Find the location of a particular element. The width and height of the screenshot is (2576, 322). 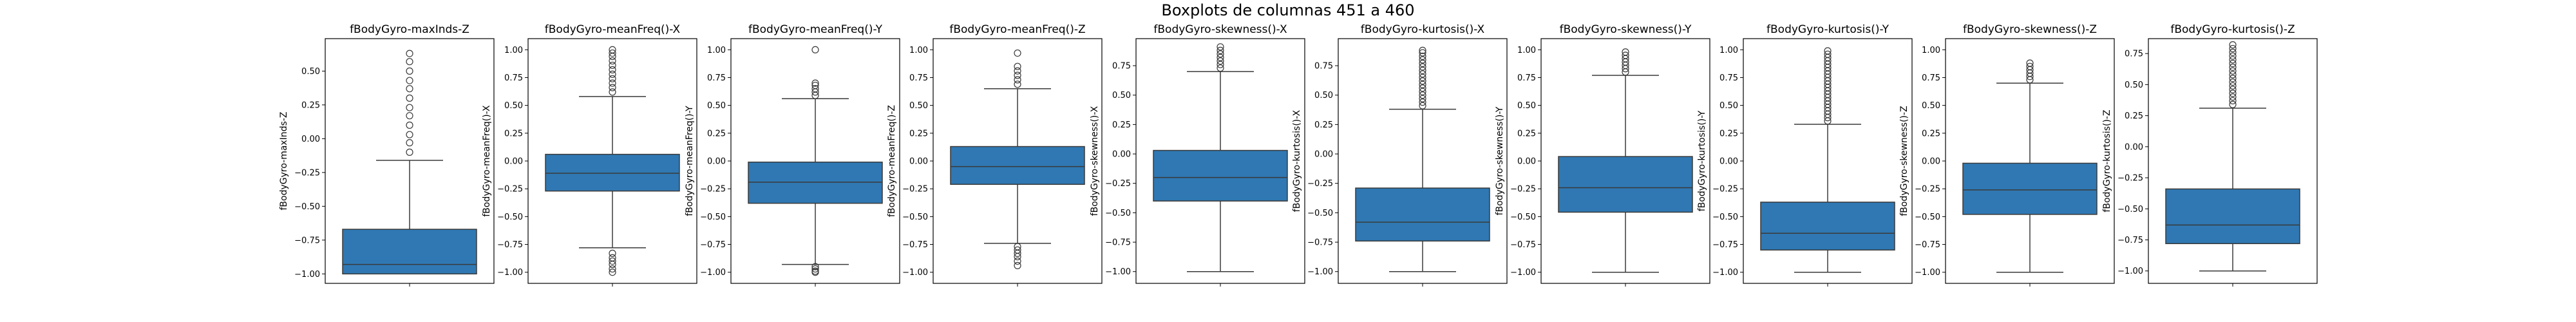

subplot-title: fBodyGyro-meanFreq()-Z is located at coordinates (1017, 30).